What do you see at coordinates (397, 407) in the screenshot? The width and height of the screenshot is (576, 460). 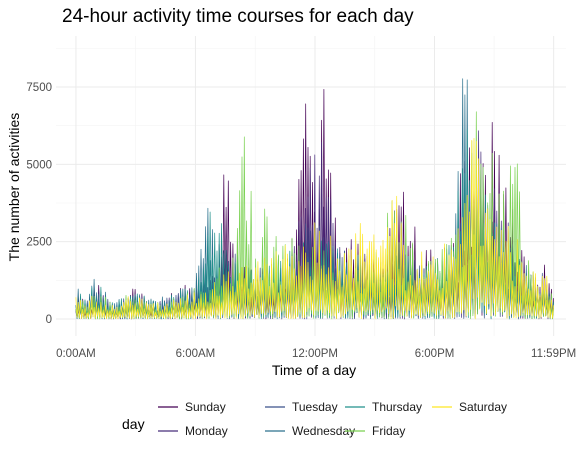 I see `legend-label-thursday: Thursday` at bounding box center [397, 407].